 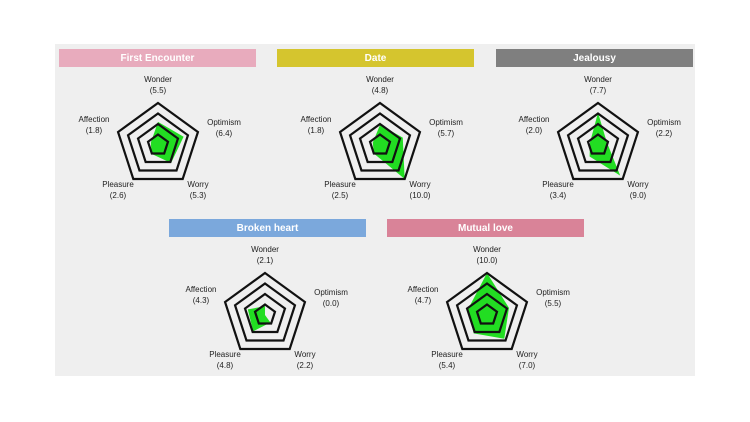 I want to click on chart-title: First Encounter, so click(x=158, y=58).